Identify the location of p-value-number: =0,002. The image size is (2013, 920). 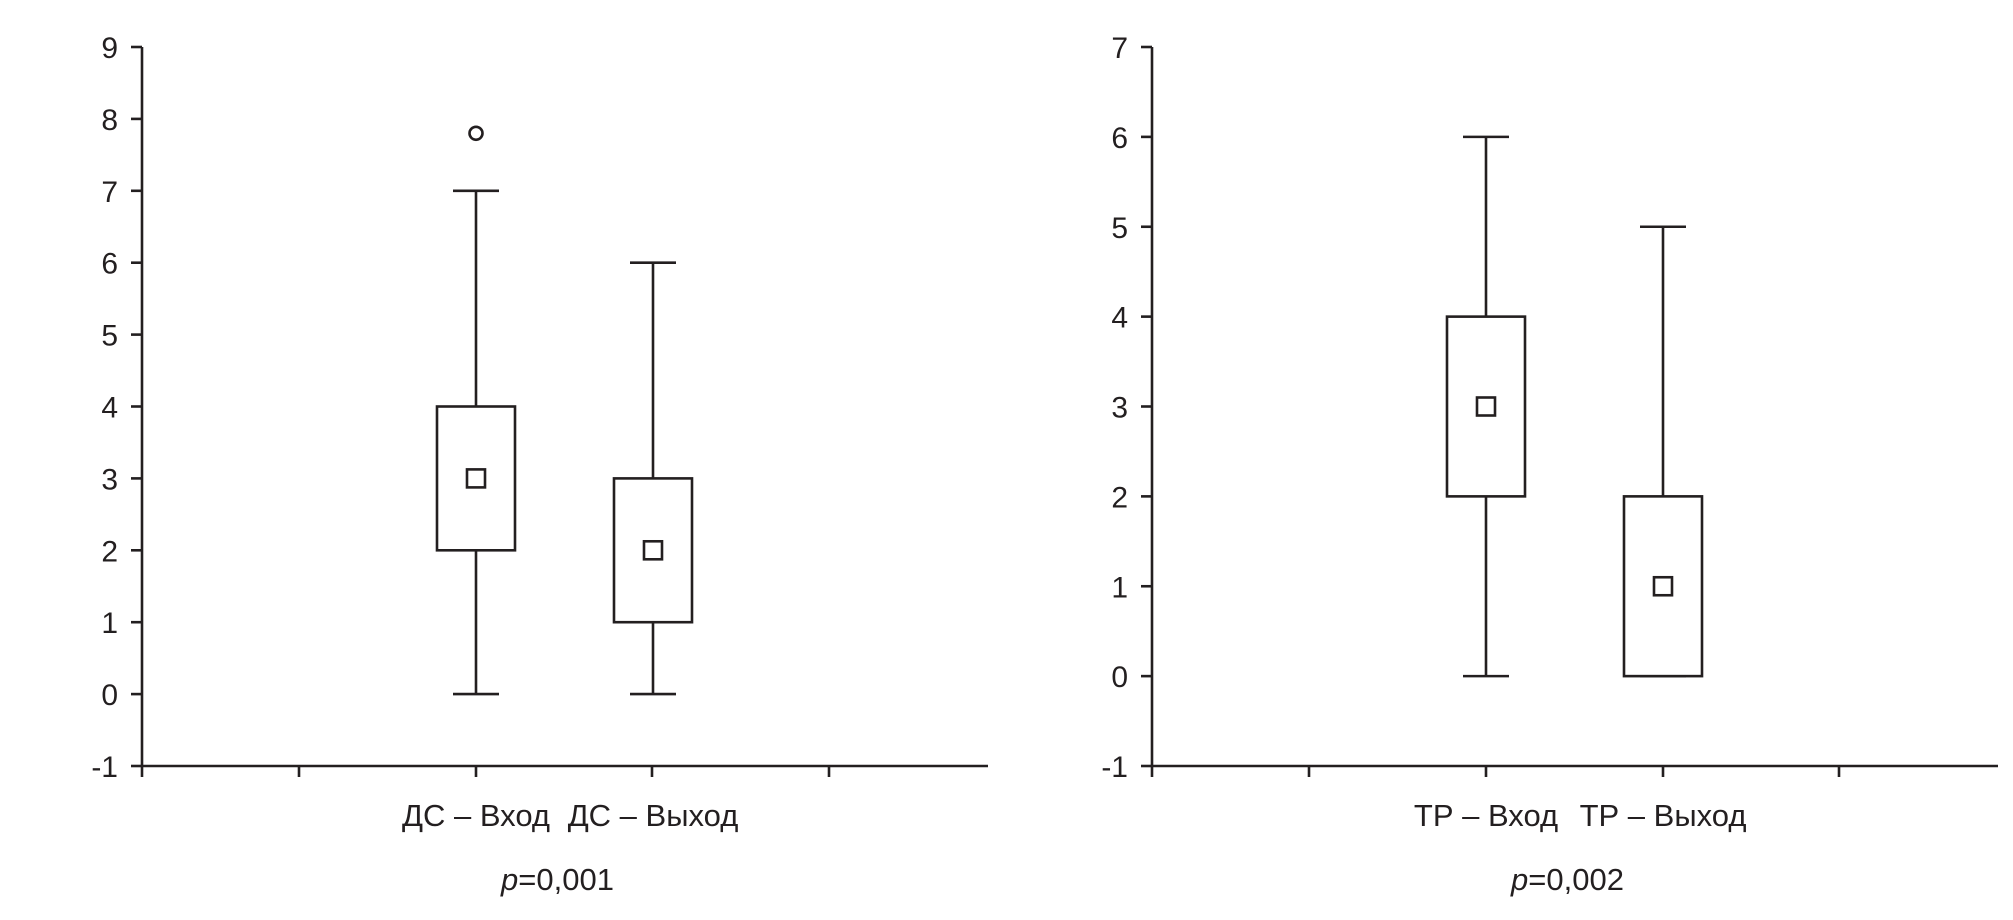
(1576, 879).